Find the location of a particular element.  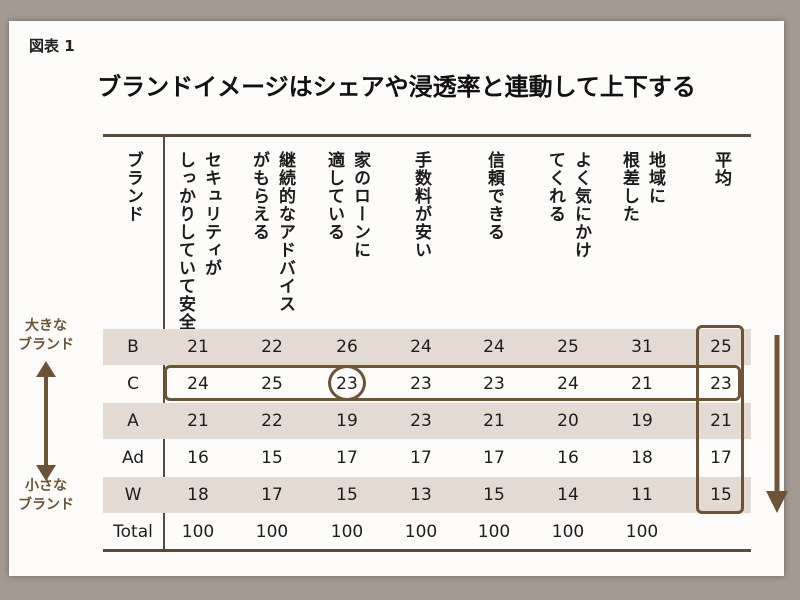

brand-cell-total: Total is located at coordinates (133, 532).